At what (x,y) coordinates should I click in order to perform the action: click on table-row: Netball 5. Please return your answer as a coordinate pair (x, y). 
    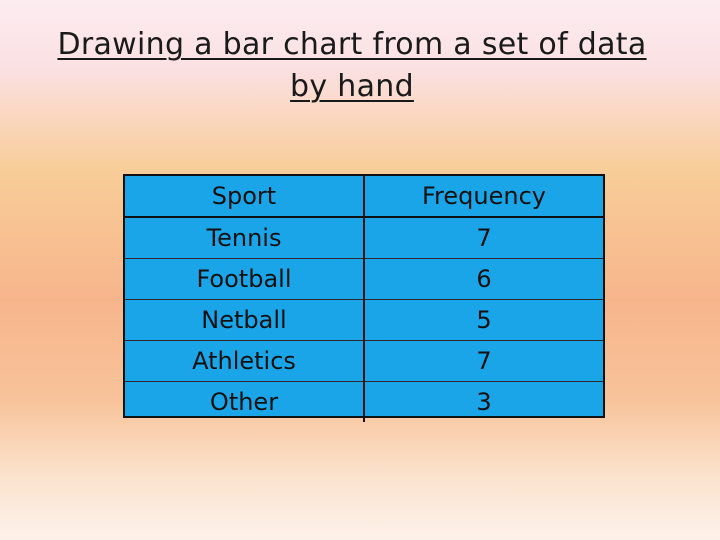
    Looking at the image, I should click on (364, 320).